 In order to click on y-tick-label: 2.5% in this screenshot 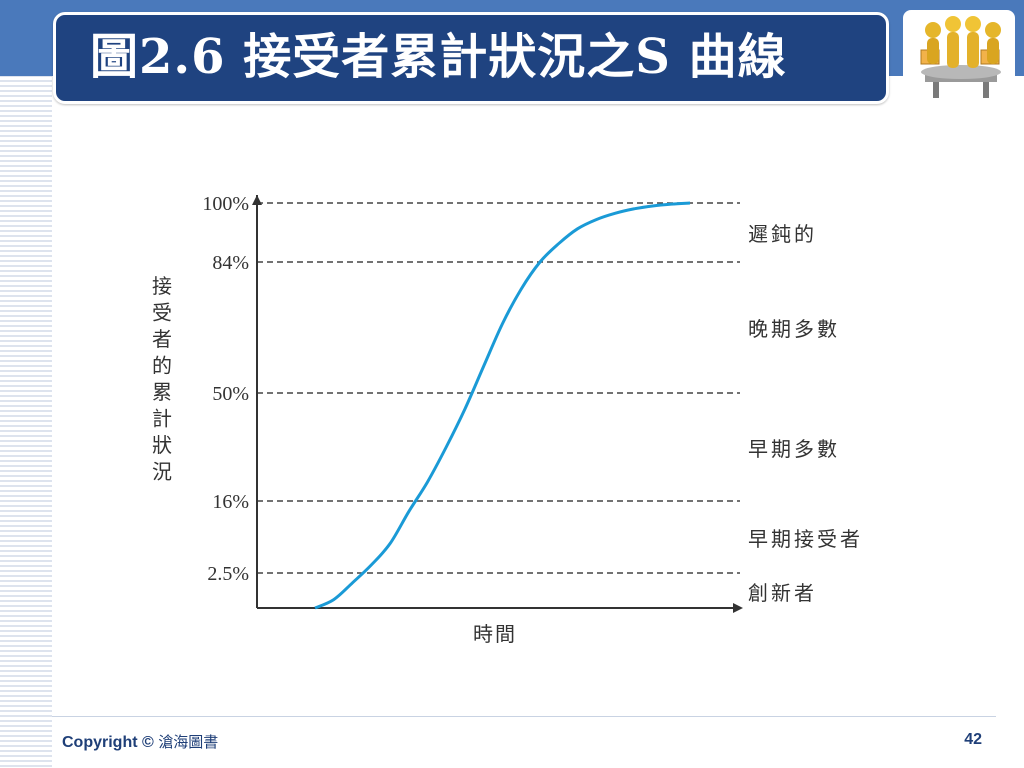, I will do `click(228, 574)`.